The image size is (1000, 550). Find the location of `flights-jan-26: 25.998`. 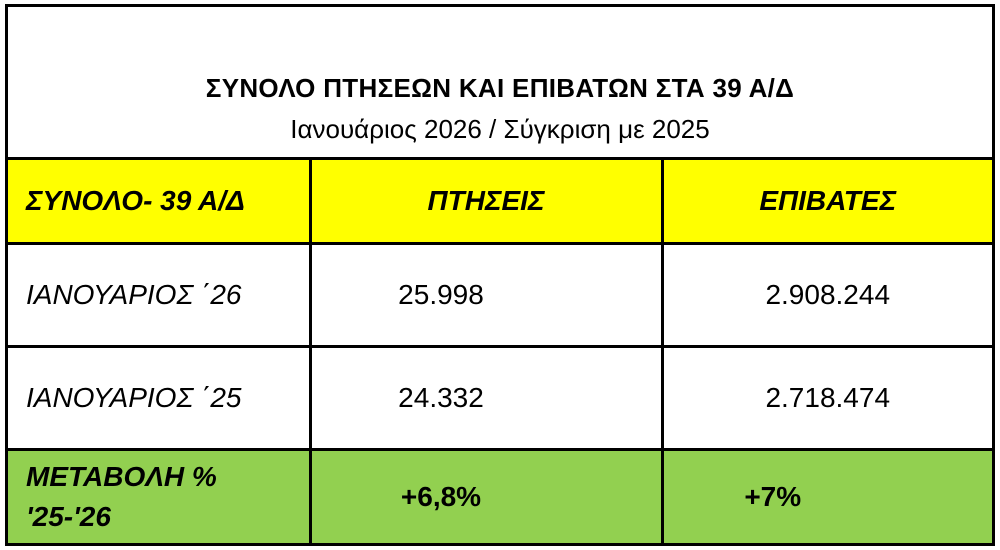

flights-jan-26: 25.998 is located at coordinates (486, 295).